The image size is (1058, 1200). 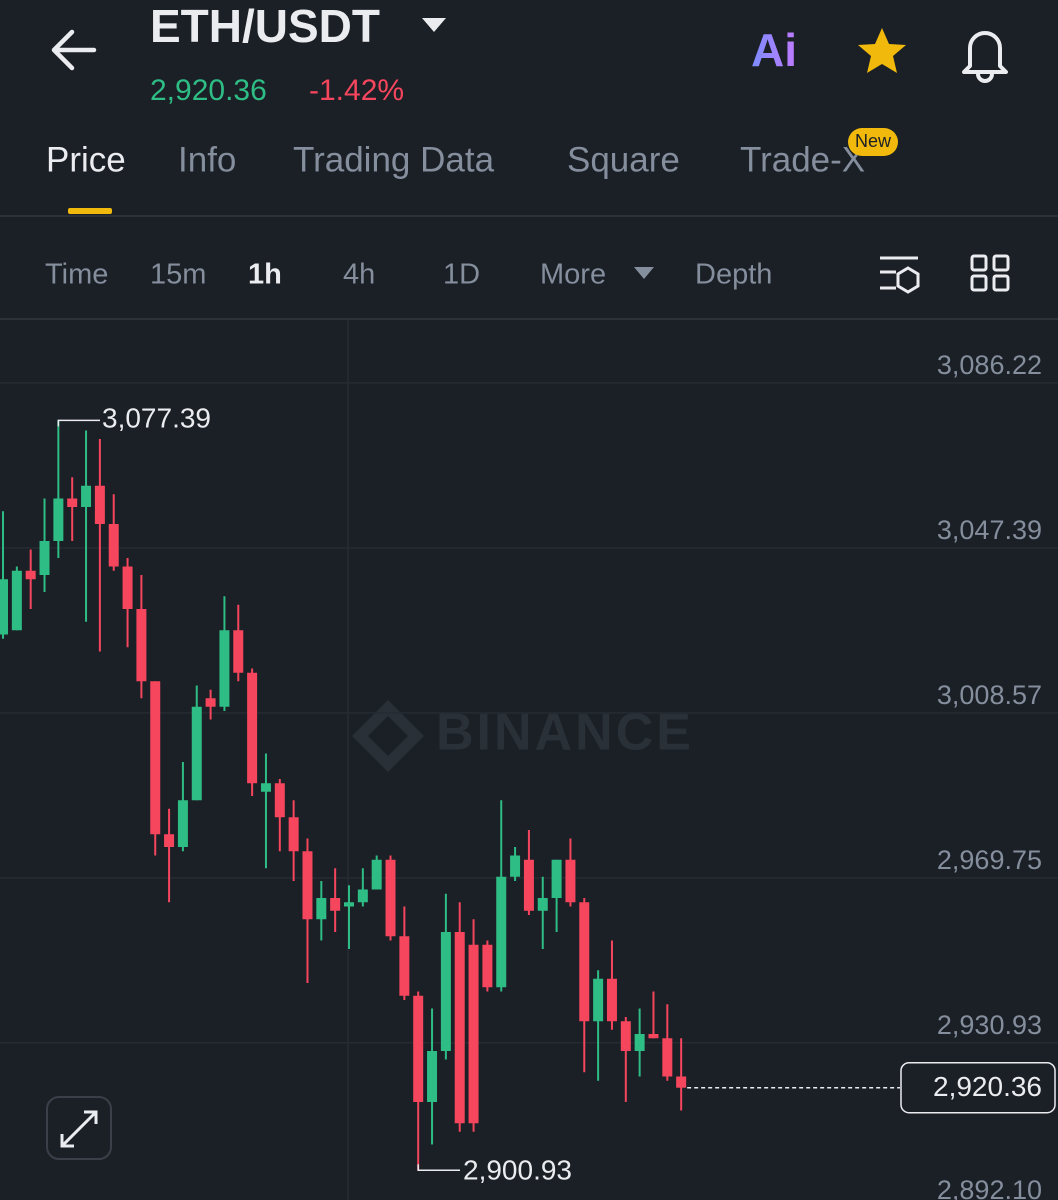 What do you see at coordinates (356, 90) in the screenshot?
I see `header-change: -1.42%` at bounding box center [356, 90].